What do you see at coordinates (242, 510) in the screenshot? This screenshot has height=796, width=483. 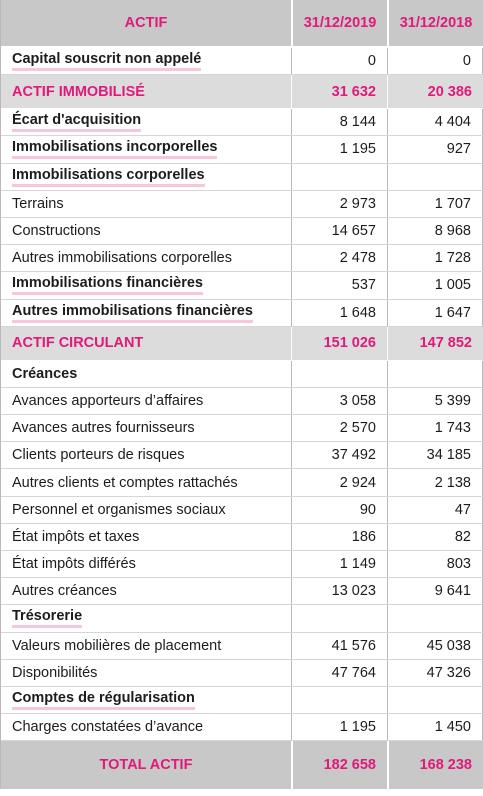 I see `table-row: Personnel et organismes sociaux 90 47` at bounding box center [242, 510].